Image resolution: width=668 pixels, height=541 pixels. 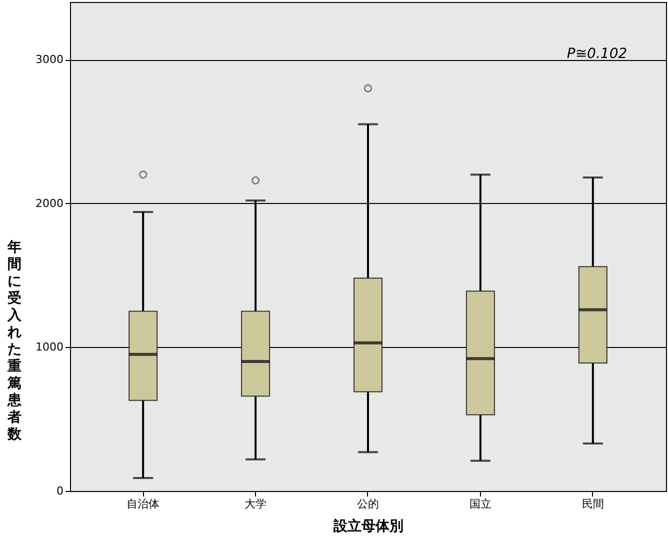 What do you see at coordinates (15, 341) in the screenshot?
I see `text: 年間に受入れた重篤患者数` at bounding box center [15, 341].